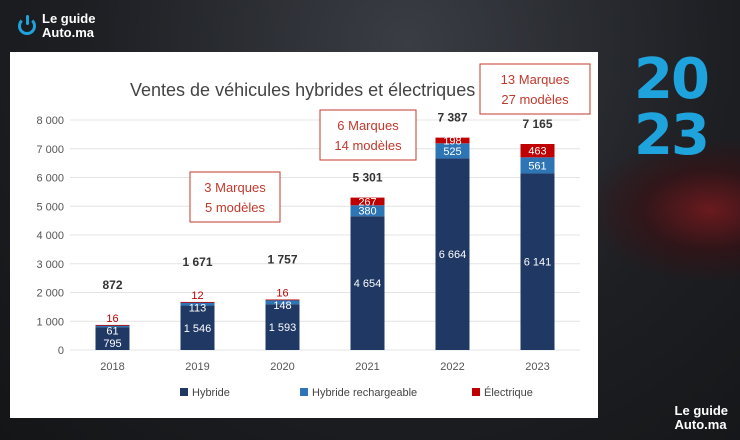 The image size is (740, 440). I want to click on data-label: 463, so click(537, 152).